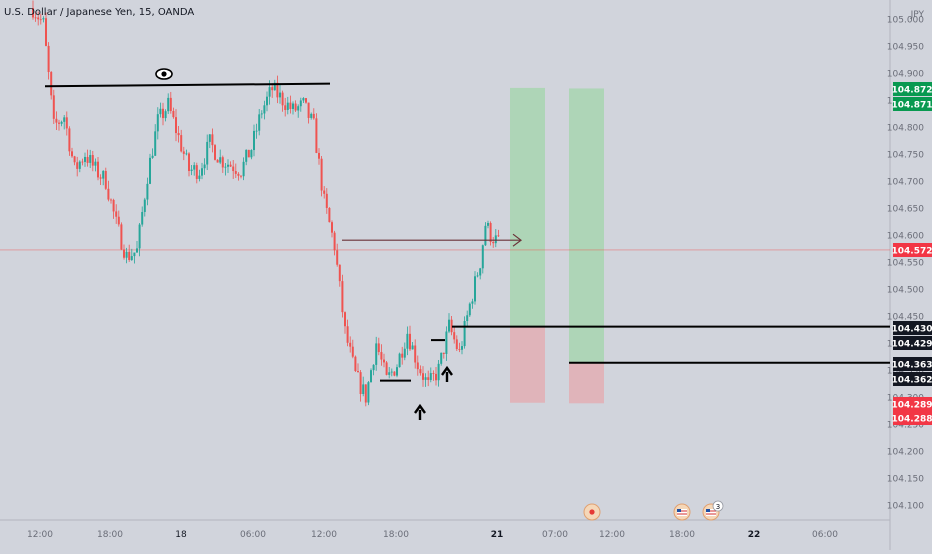 The width and height of the screenshot is (932, 554). What do you see at coordinates (754, 535) in the screenshot?
I see `x-tick-label: 22` at bounding box center [754, 535].